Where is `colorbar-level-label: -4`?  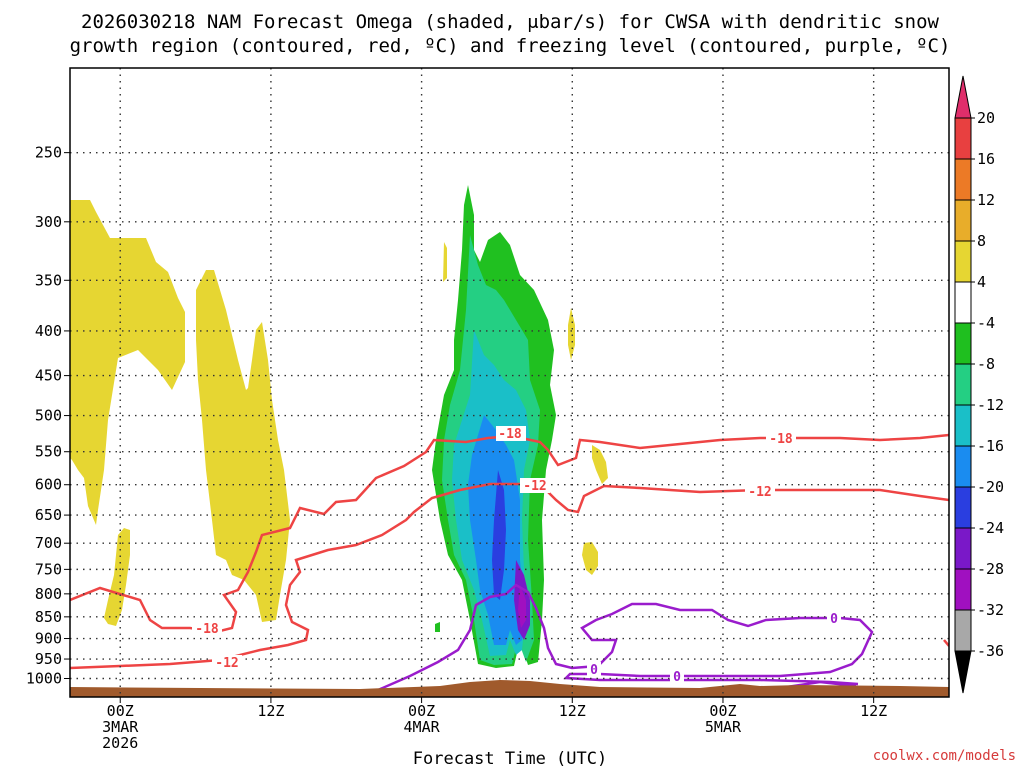
colorbar-level-label: -4 is located at coordinates (986, 323).